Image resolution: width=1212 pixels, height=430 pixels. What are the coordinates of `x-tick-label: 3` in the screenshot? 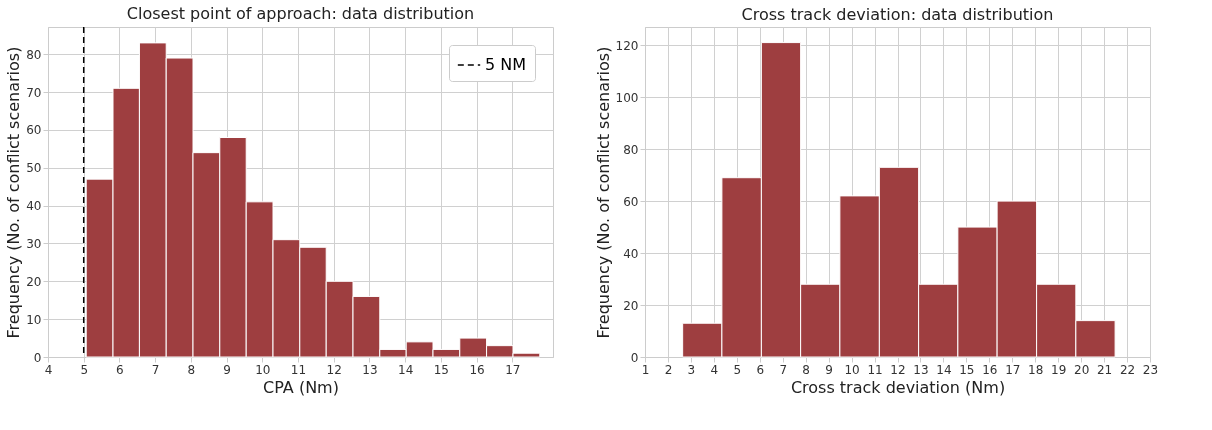 It's located at (691, 369).